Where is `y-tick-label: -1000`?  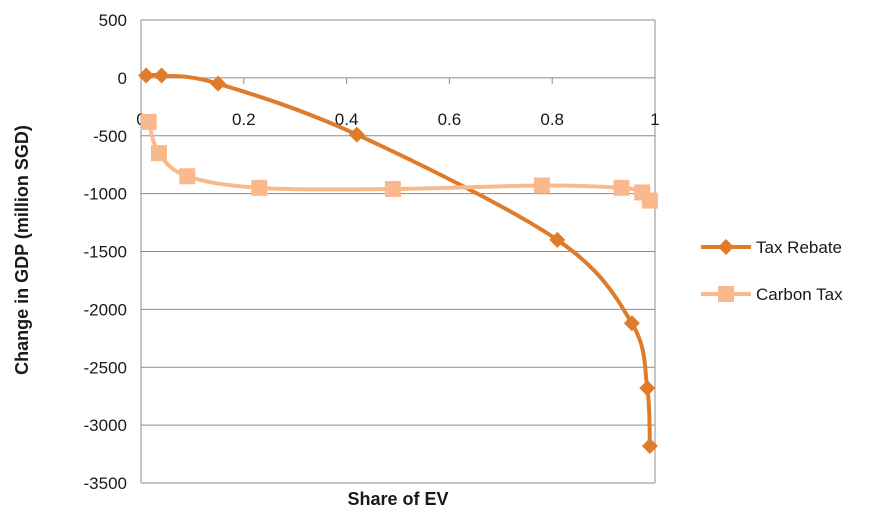
y-tick-label: -1000 is located at coordinates (105, 194).